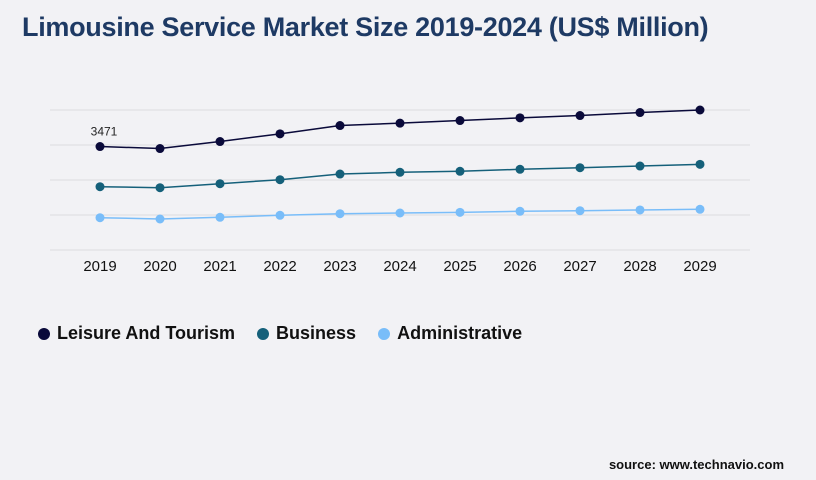 The width and height of the screenshot is (816, 480). What do you see at coordinates (279, 266) in the screenshot?
I see `x-tick-label: 2022` at bounding box center [279, 266].